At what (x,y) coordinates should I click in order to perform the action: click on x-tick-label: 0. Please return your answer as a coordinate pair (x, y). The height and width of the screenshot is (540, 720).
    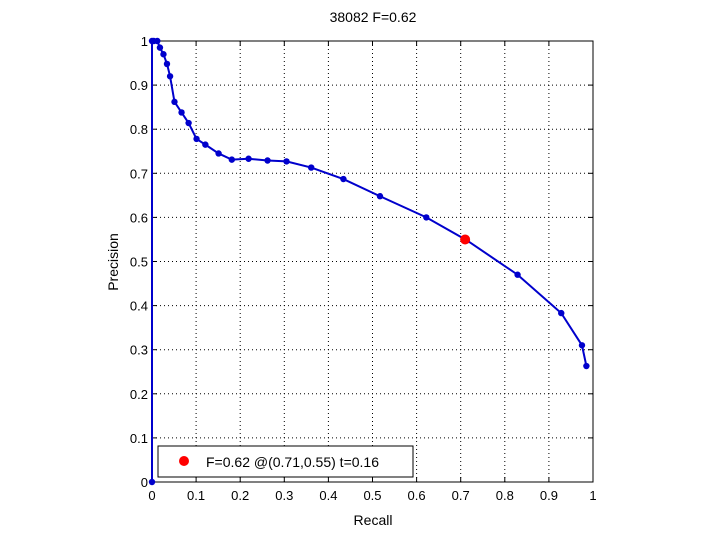
    Looking at the image, I should click on (151, 495).